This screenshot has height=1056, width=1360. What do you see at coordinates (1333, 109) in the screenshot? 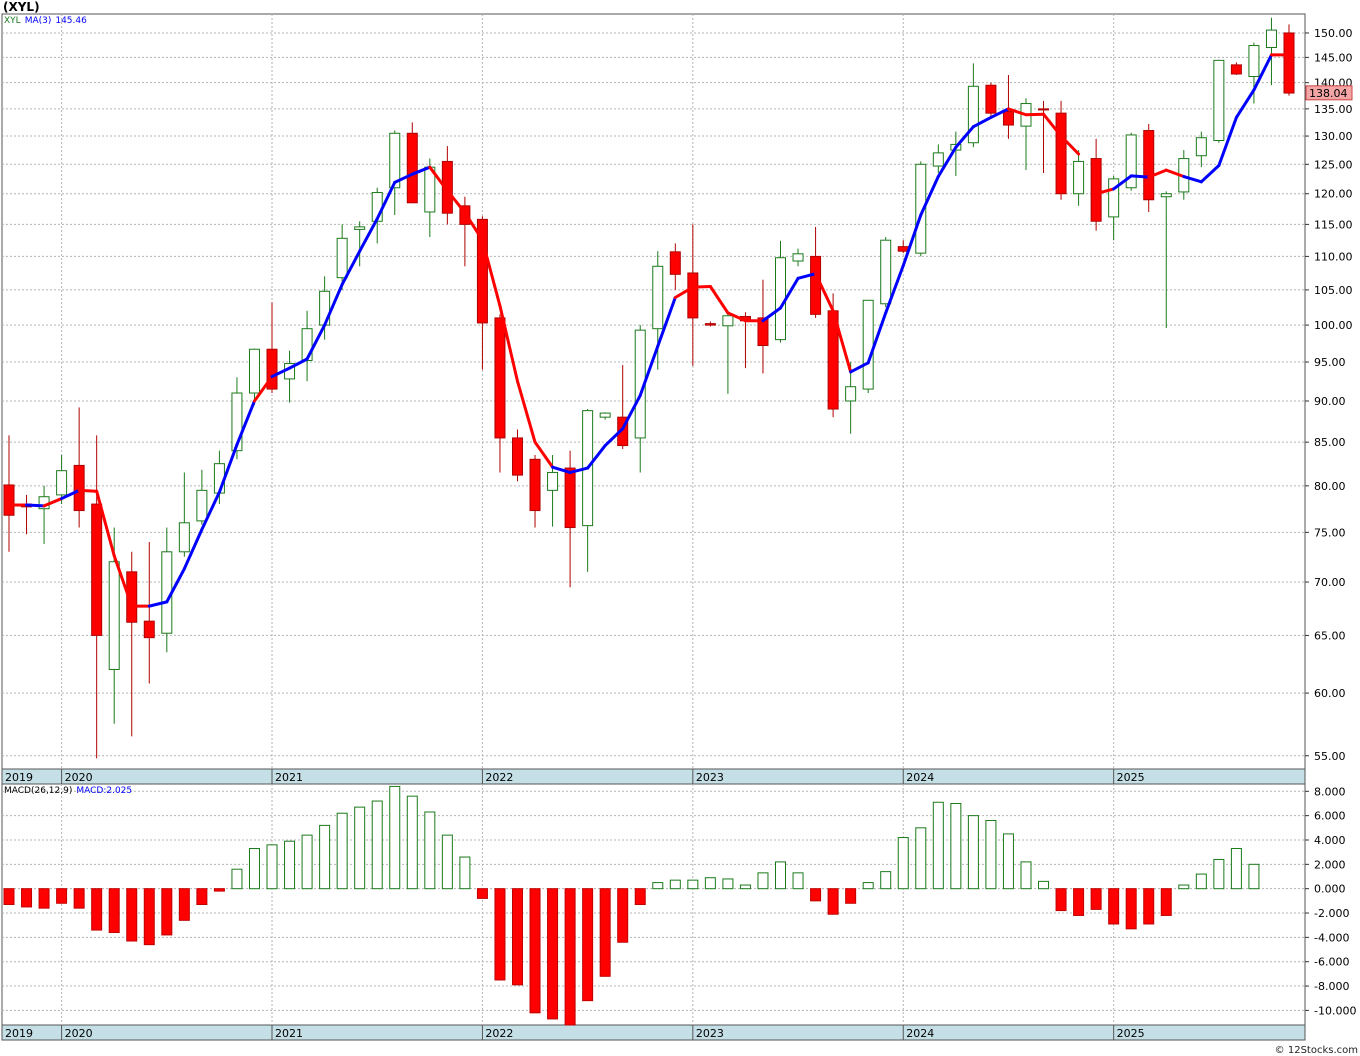
I see `price-tick-label: 135.00` at bounding box center [1333, 109].